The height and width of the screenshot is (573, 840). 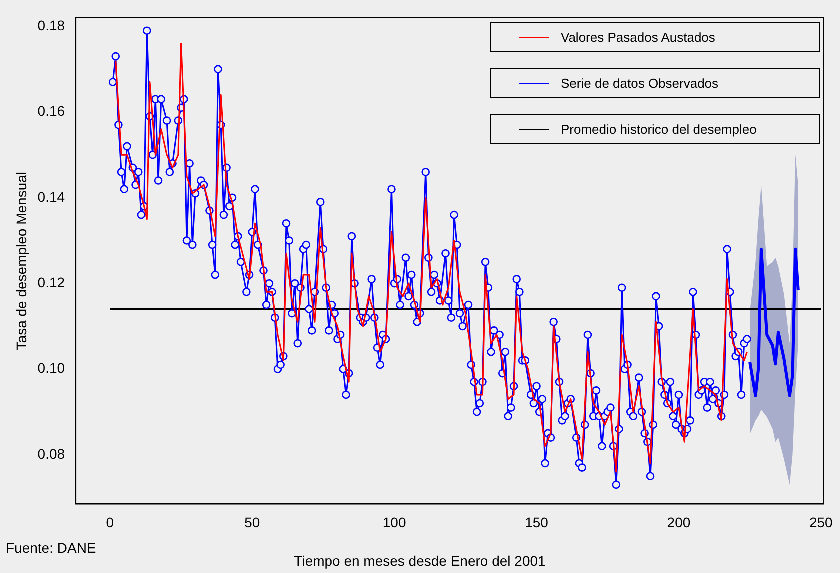 What do you see at coordinates (52, 282) in the screenshot?
I see `y-tick-label: 0.12` at bounding box center [52, 282].